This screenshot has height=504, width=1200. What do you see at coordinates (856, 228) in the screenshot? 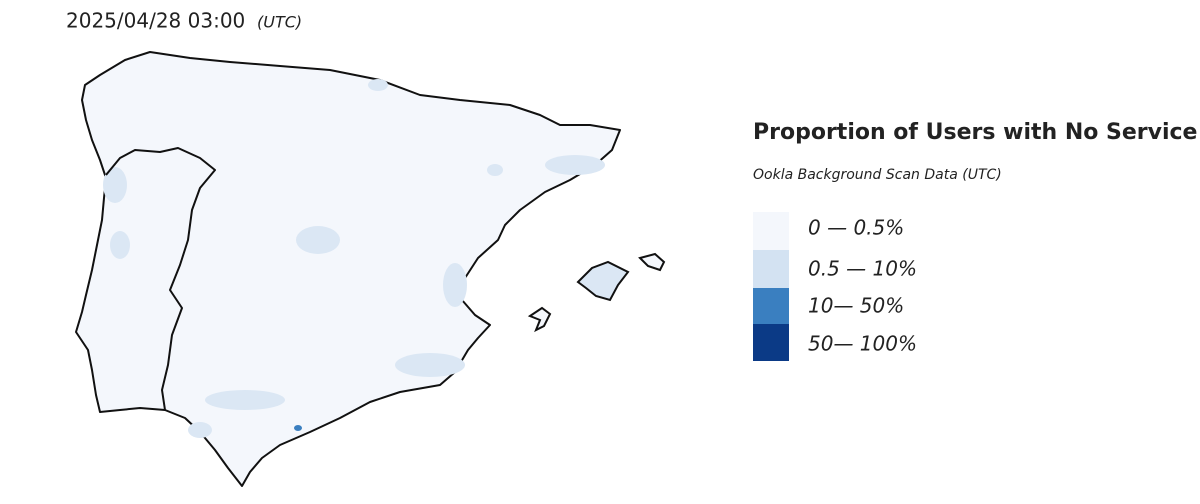
I see `legend-label: 0 — 0.5%` at bounding box center [856, 228].